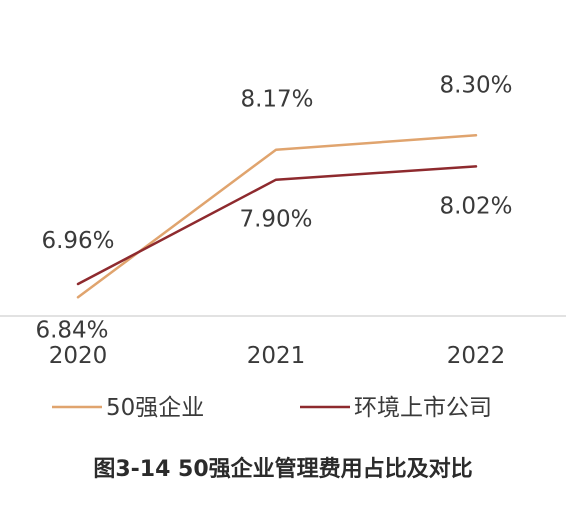 This screenshot has height=514, width=566. I want to click on data-label-s2-2021: 7.90%, so click(275, 220).